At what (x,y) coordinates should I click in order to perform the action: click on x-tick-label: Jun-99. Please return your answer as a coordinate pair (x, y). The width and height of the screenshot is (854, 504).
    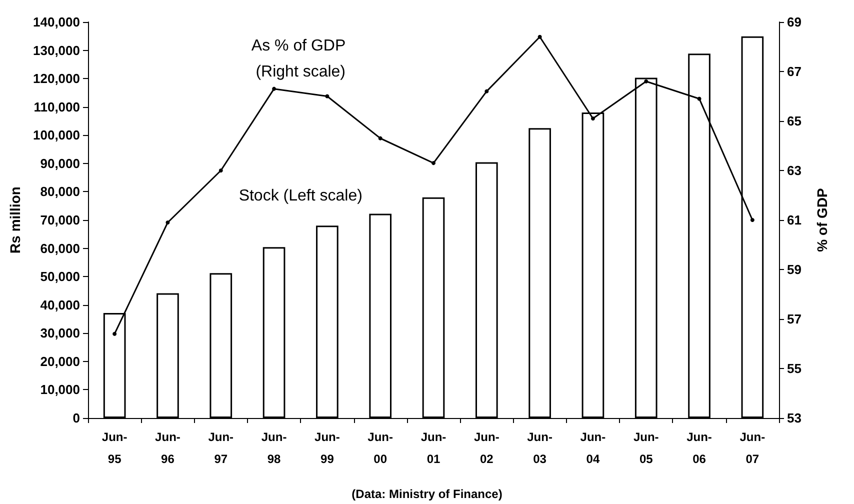
    Looking at the image, I should click on (327, 448).